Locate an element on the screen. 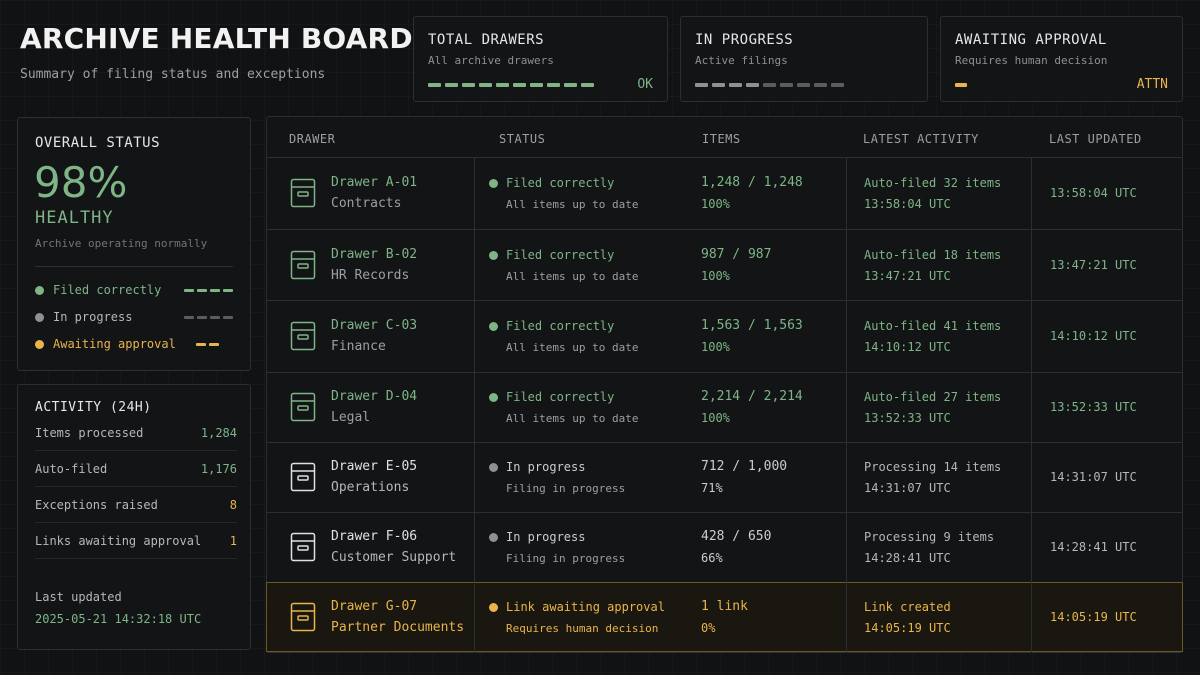  last-updated: 13:52:33 UTC is located at coordinates (1093, 407).